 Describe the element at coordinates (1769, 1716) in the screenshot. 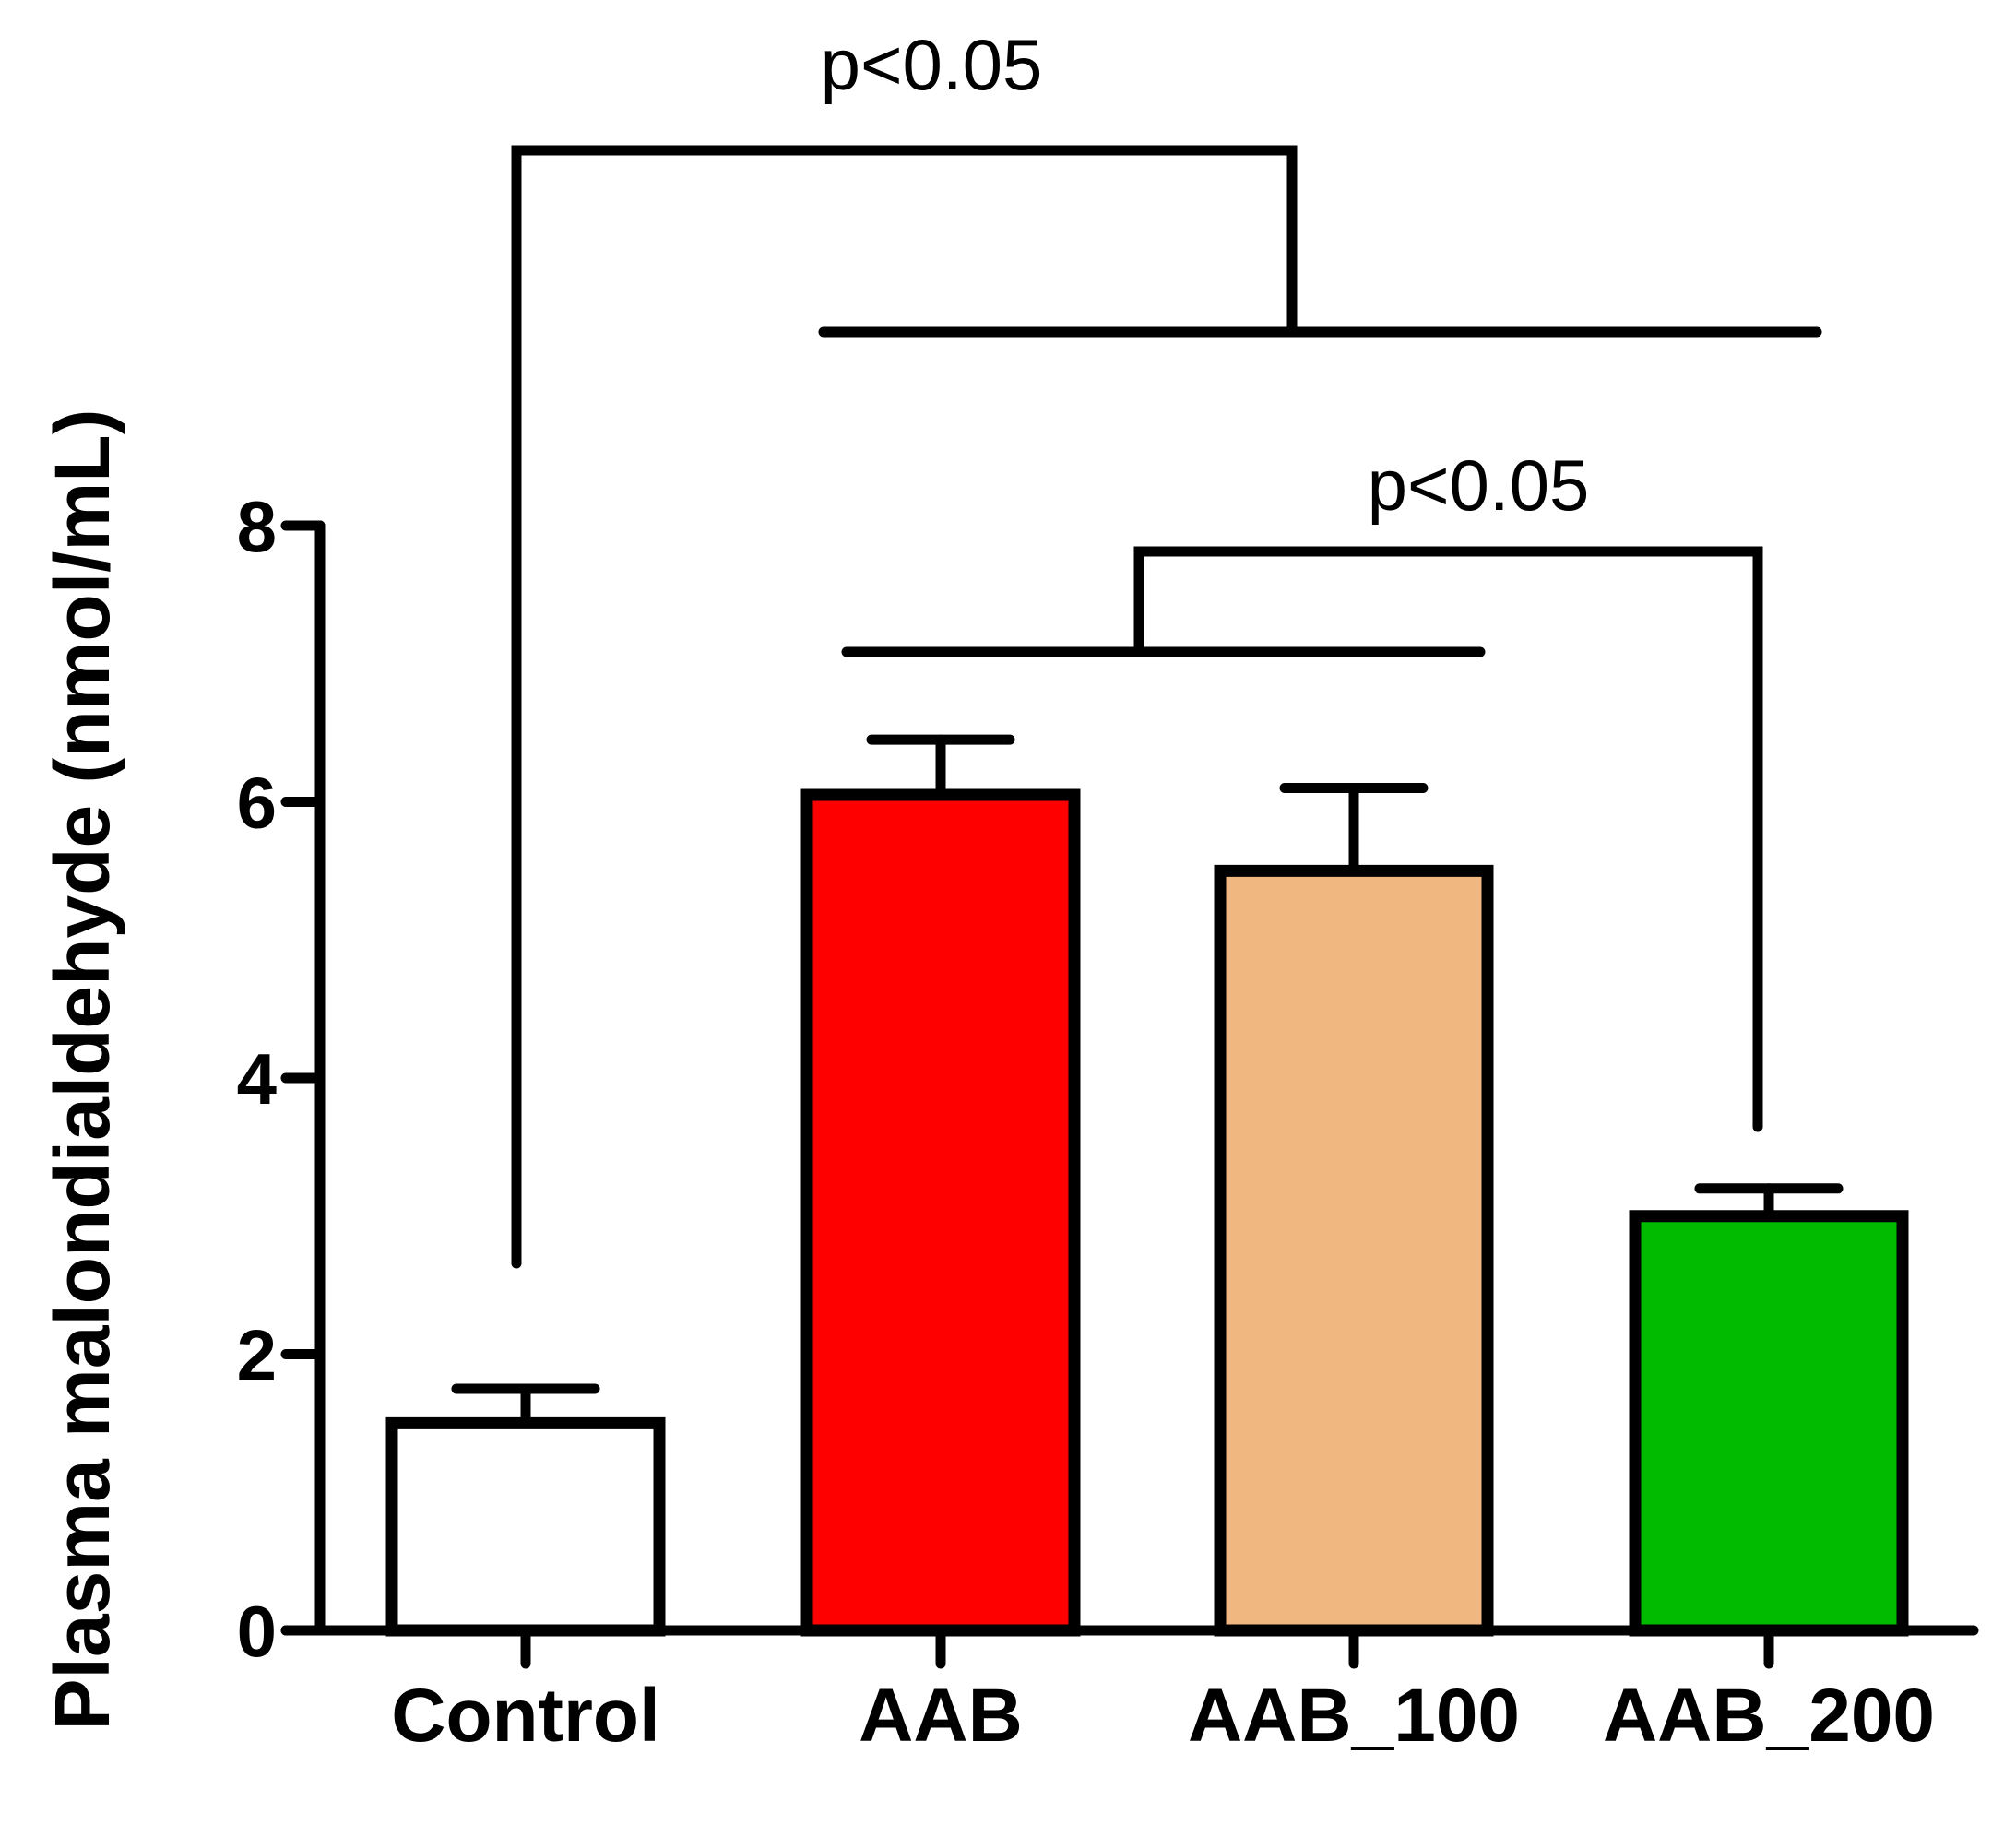

I see `x-tick-label: AAB_200` at that location.